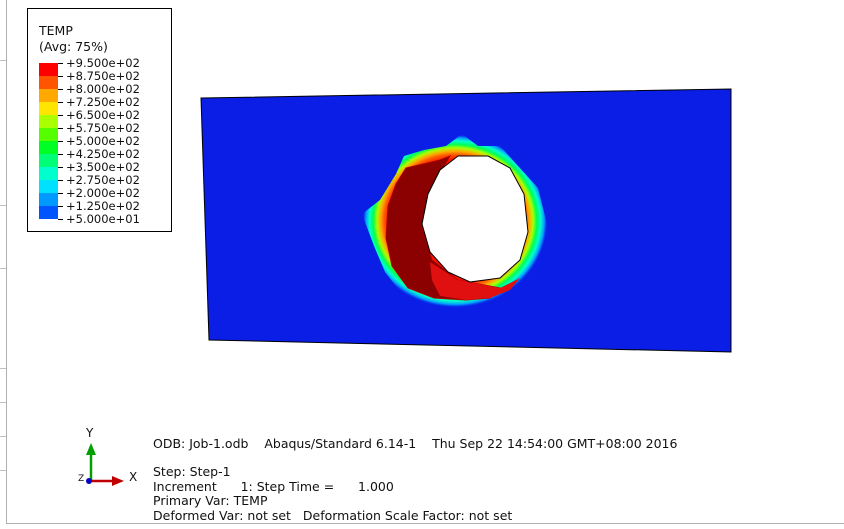  What do you see at coordinates (118, 481) in the screenshot?
I see `x-axis-arrowhead` at bounding box center [118, 481].